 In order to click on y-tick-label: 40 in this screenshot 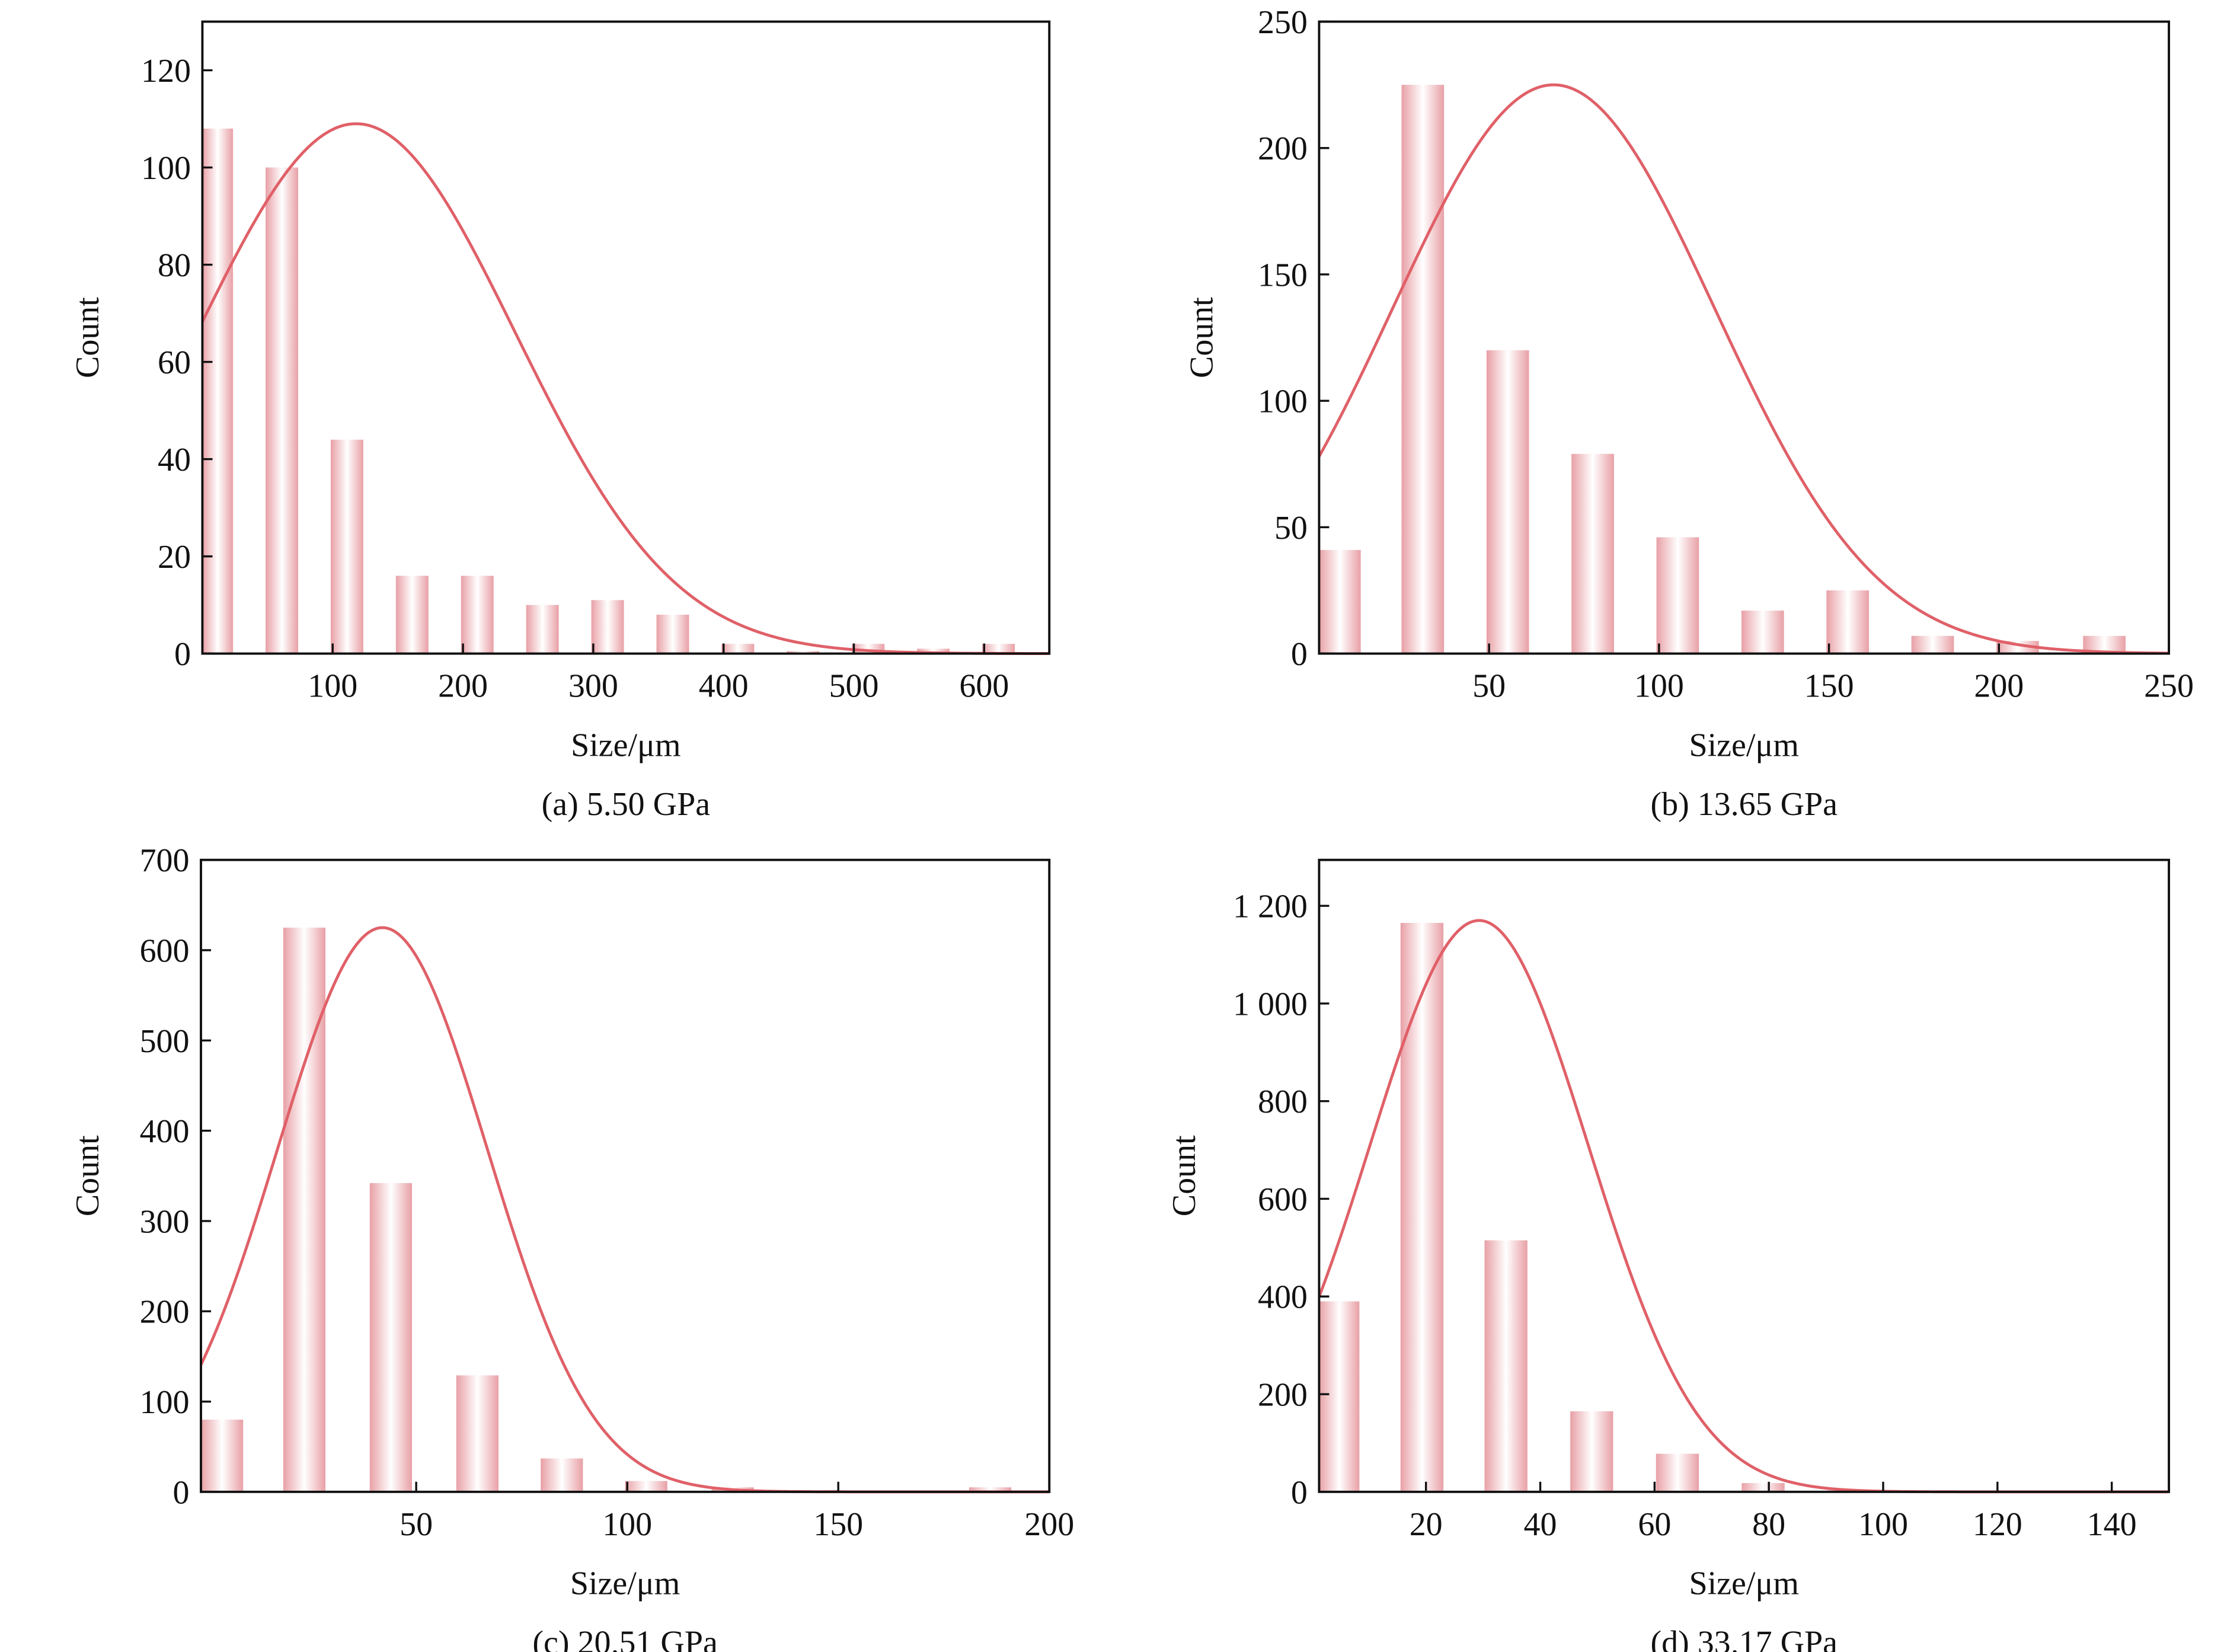, I will do `click(174, 460)`.